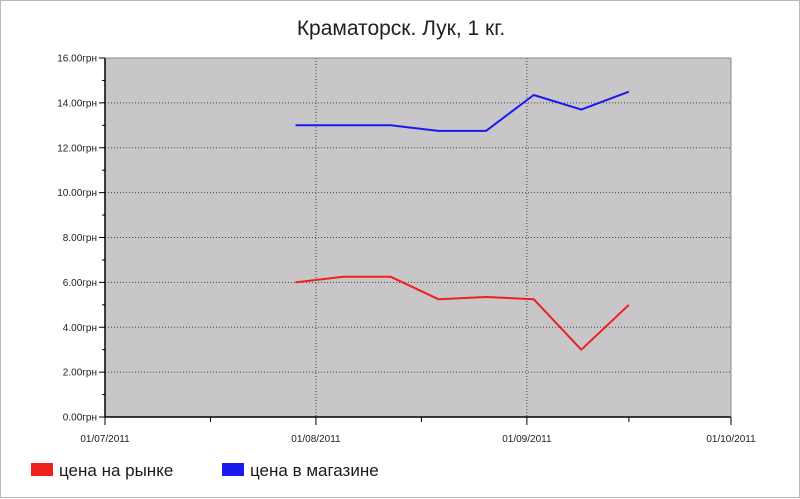 This screenshot has height=499, width=800. I want to click on y-tick-label: 6.00грн, so click(80, 283).